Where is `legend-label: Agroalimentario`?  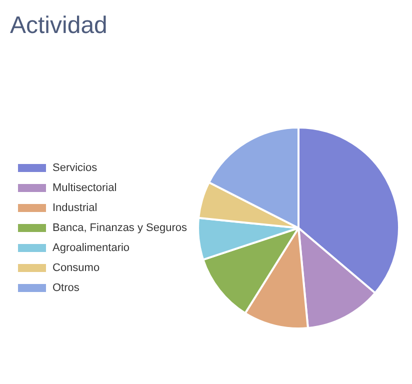 legend-label: Agroalimentario is located at coordinates (91, 248).